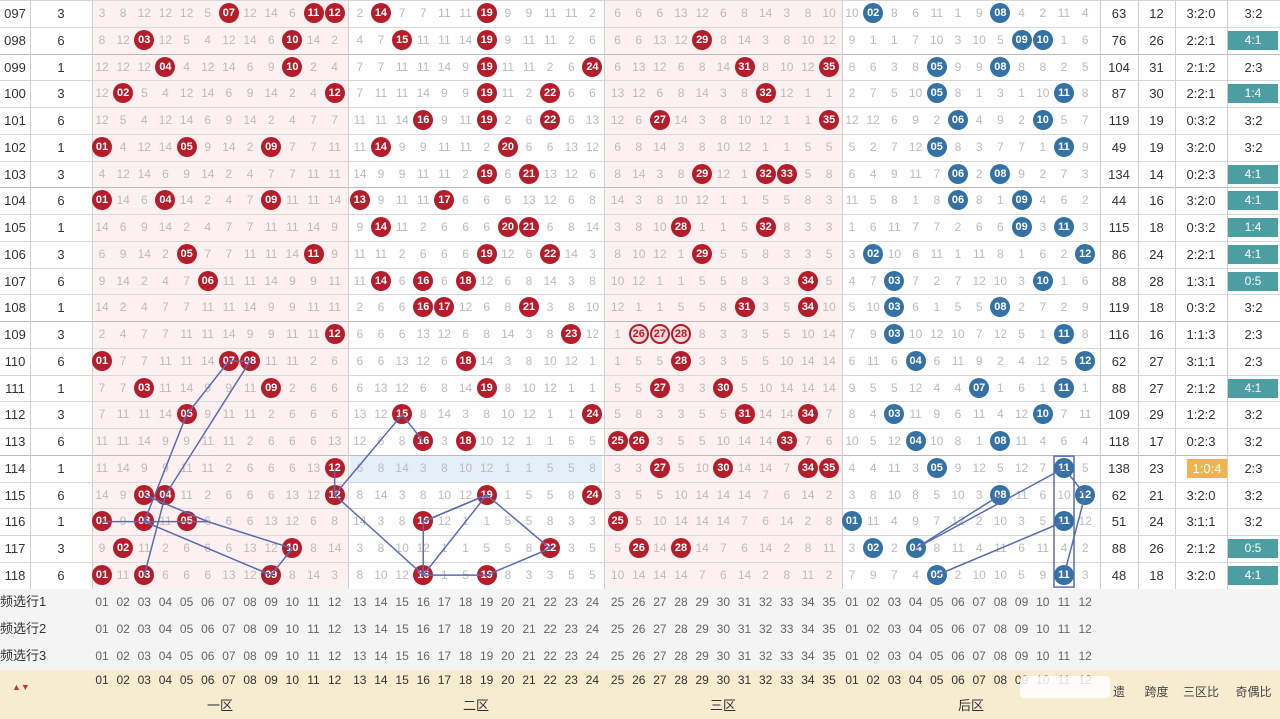 The image size is (1280, 719). Describe the element at coordinates (529, 629) in the screenshot. I see `select-front-number: 21` at that location.